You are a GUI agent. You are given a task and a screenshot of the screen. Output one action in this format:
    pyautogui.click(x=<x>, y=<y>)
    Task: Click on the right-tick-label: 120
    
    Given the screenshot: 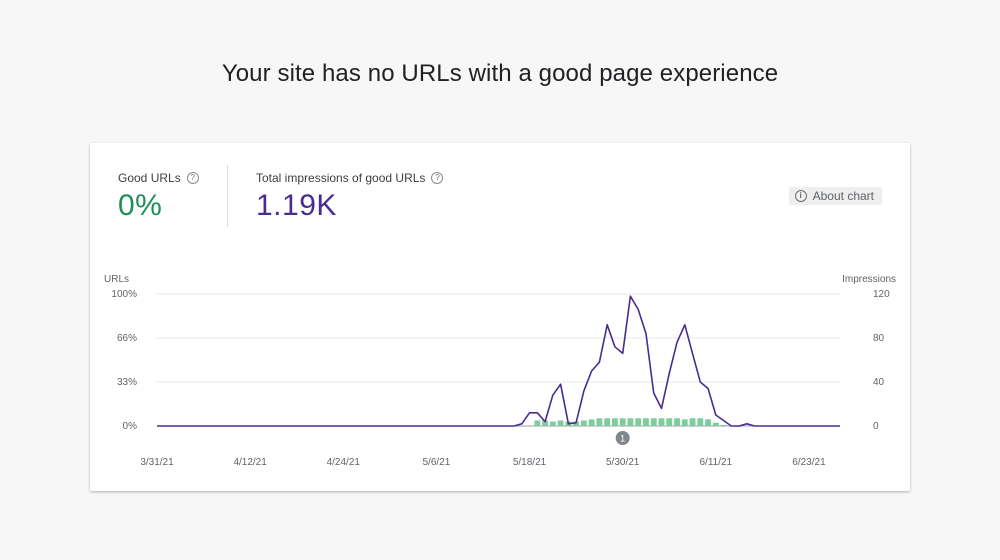 What is the action you would take?
    pyautogui.click(x=881, y=294)
    